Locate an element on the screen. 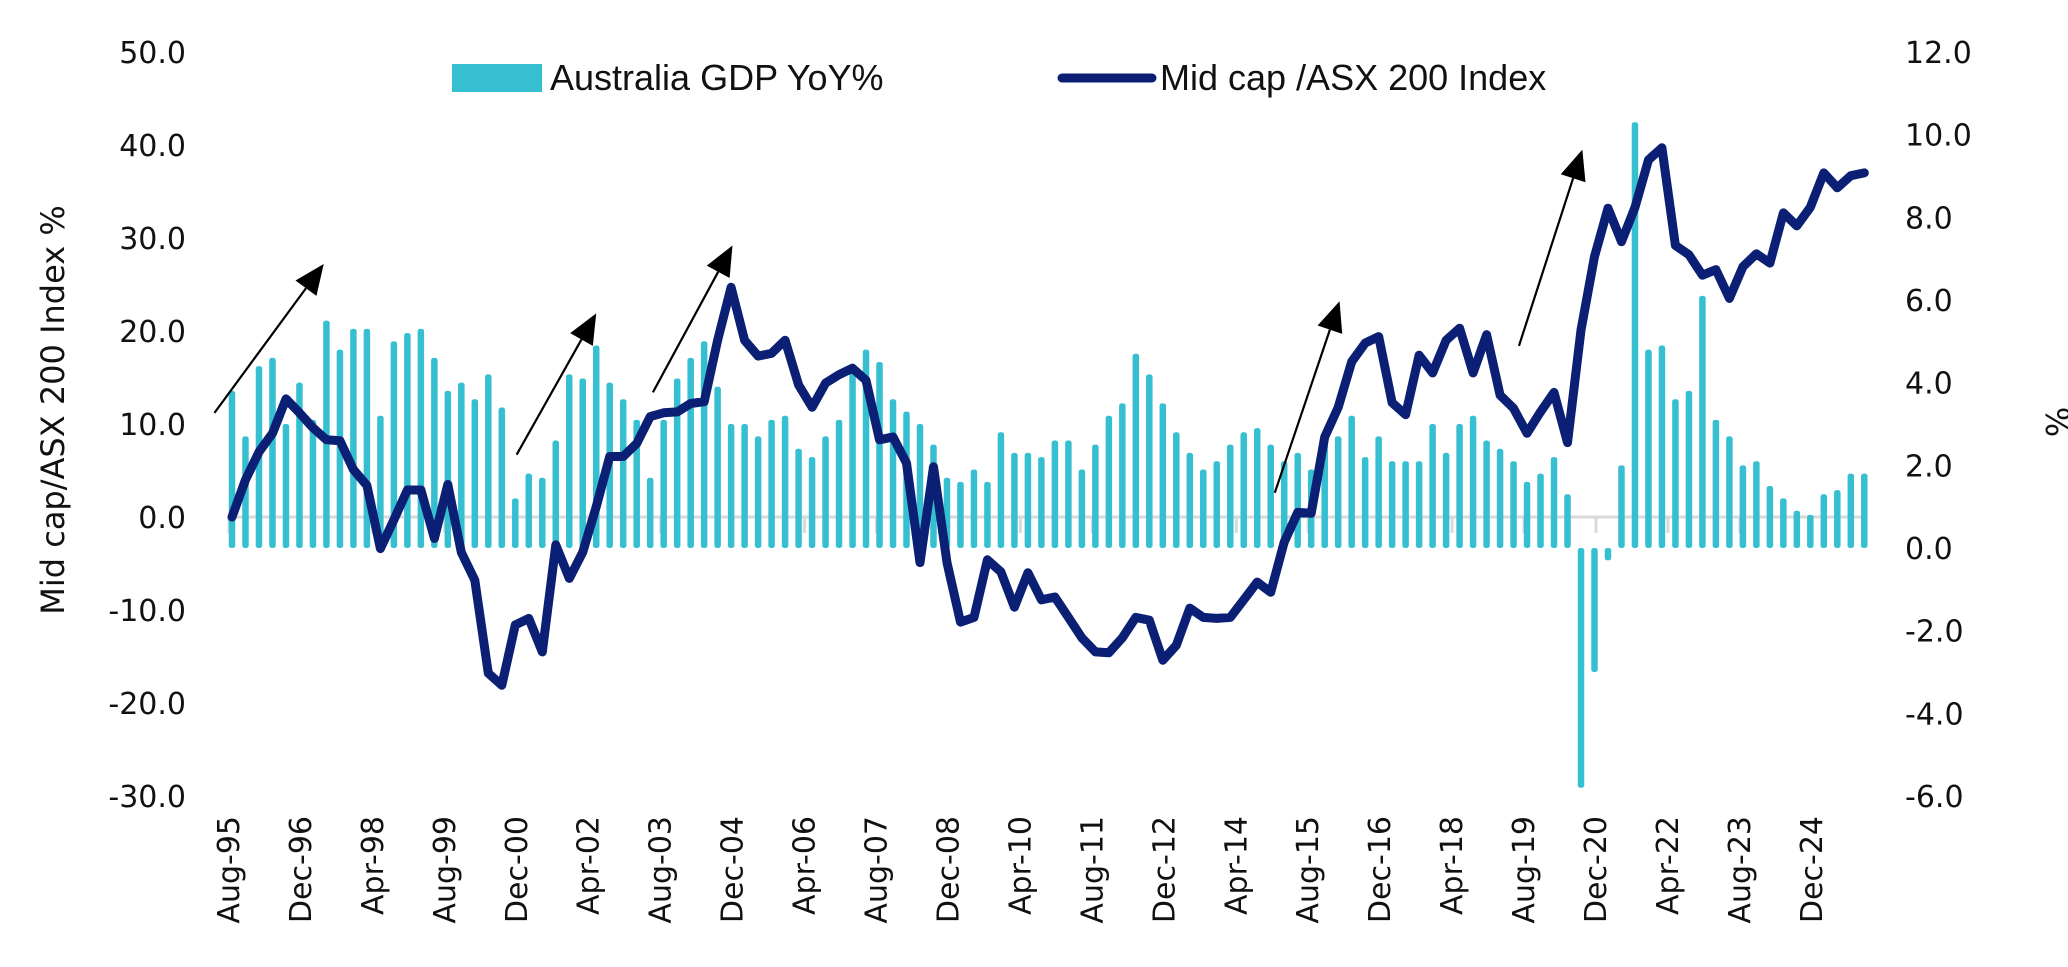 The height and width of the screenshot is (967, 2068). x-tick-label: Apr-06 is located at coordinates (805, 865).